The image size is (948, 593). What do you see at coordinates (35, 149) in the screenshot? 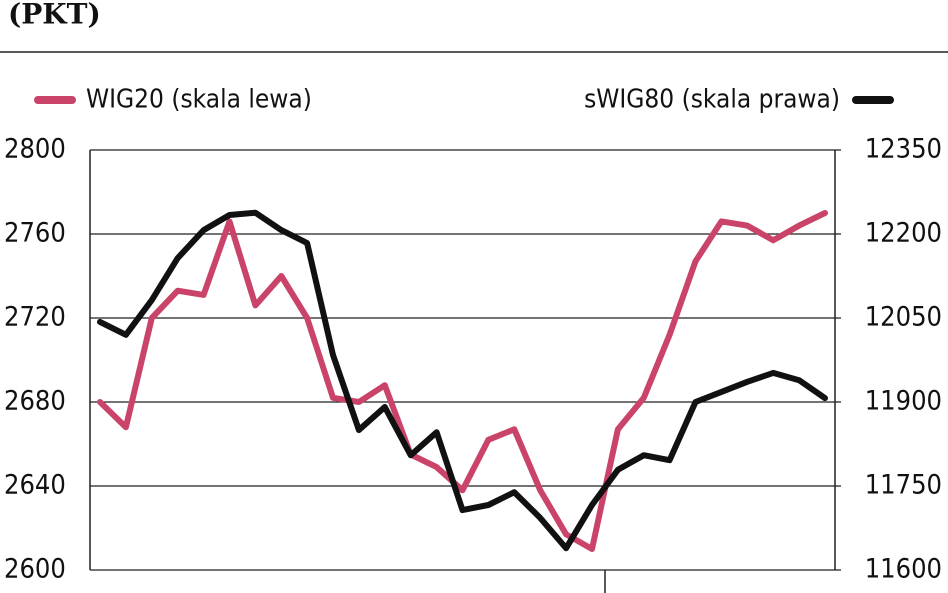
I see `y-tick-label: 2800` at bounding box center [35, 149].